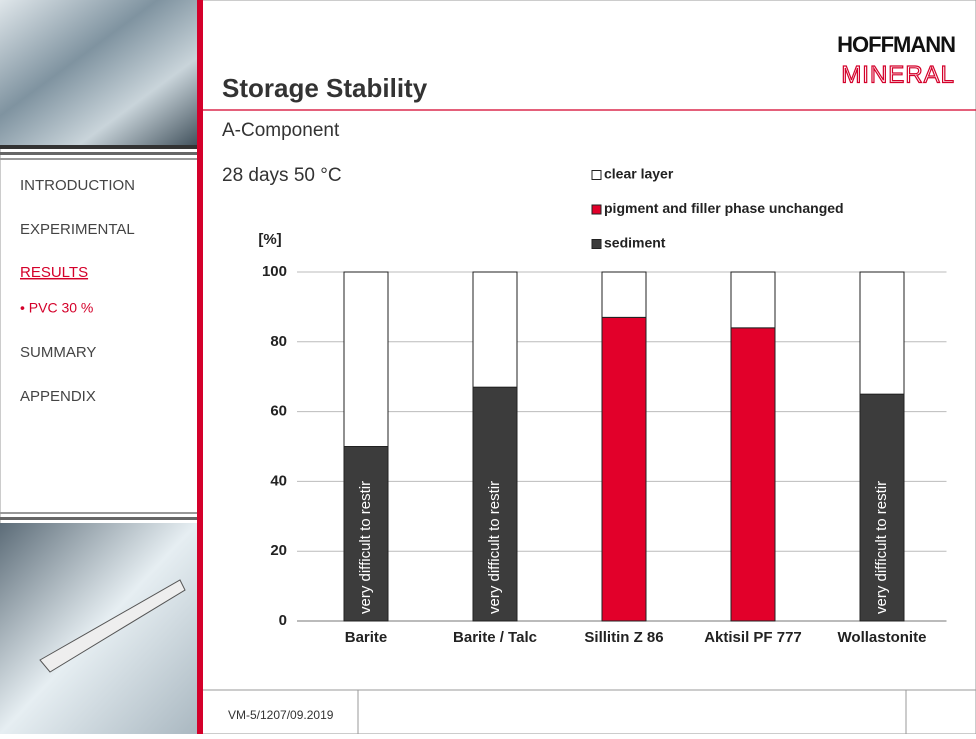 The width and height of the screenshot is (976, 739). I want to click on title: Storage Stability, so click(325, 88).